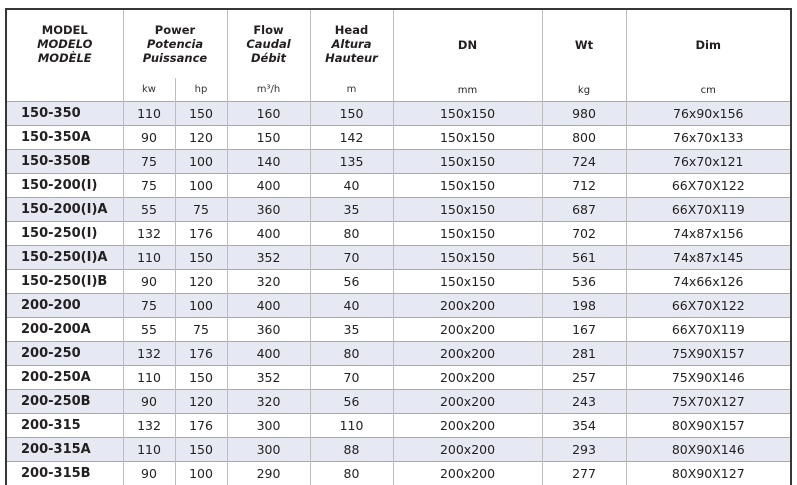 The height and width of the screenshot is (485, 797). Describe the element at coordinates (268, 162) in the screenshot. I see `cell-flow: 140` at that location.